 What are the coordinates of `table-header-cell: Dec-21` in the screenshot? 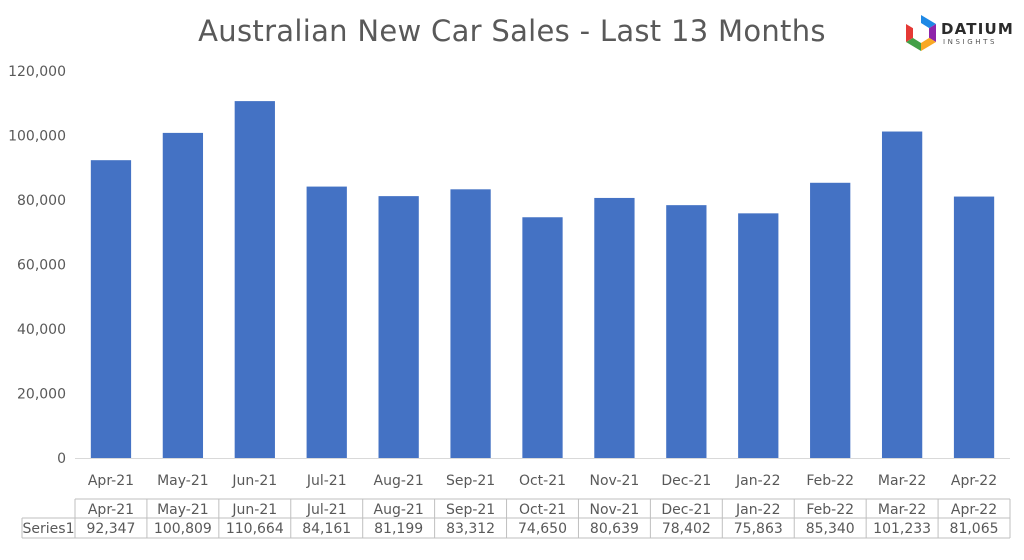 It's located at (686, 510).